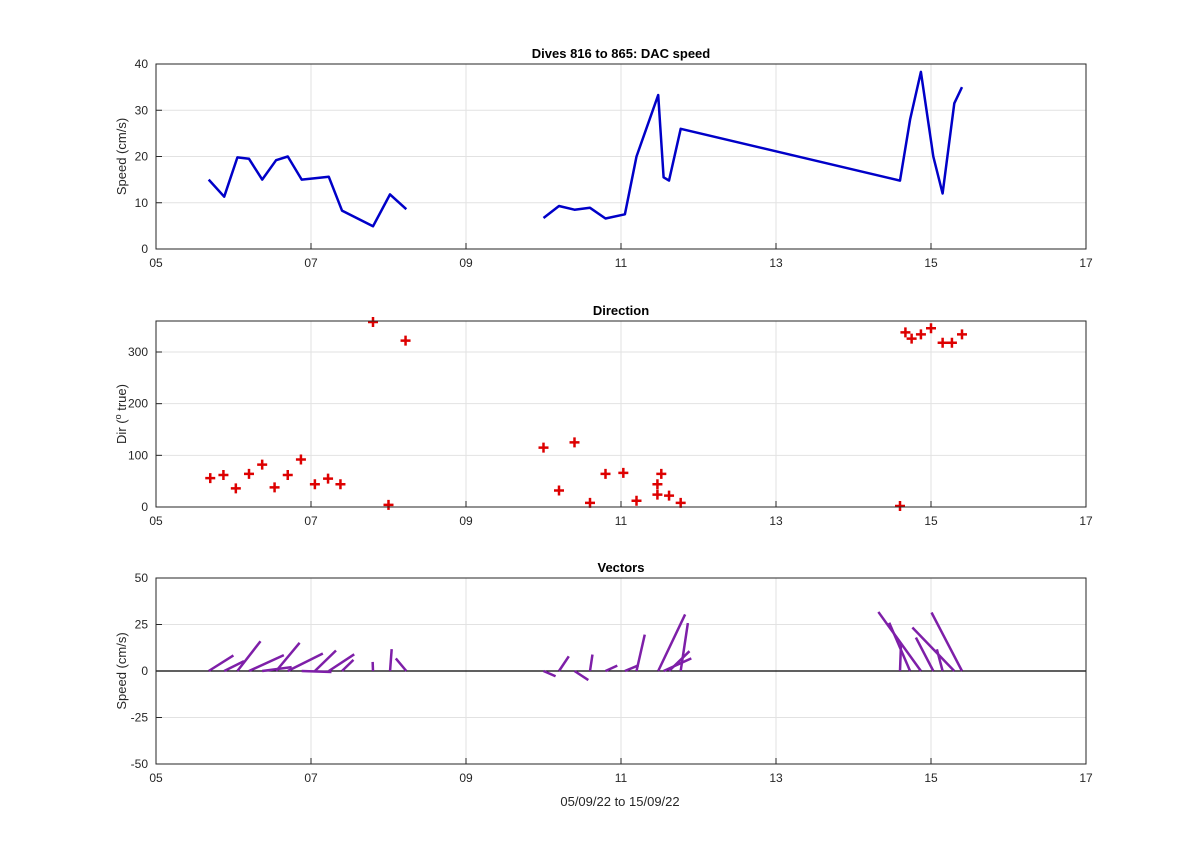  I want to click on y-tick-label: 300, so click(138, 352).